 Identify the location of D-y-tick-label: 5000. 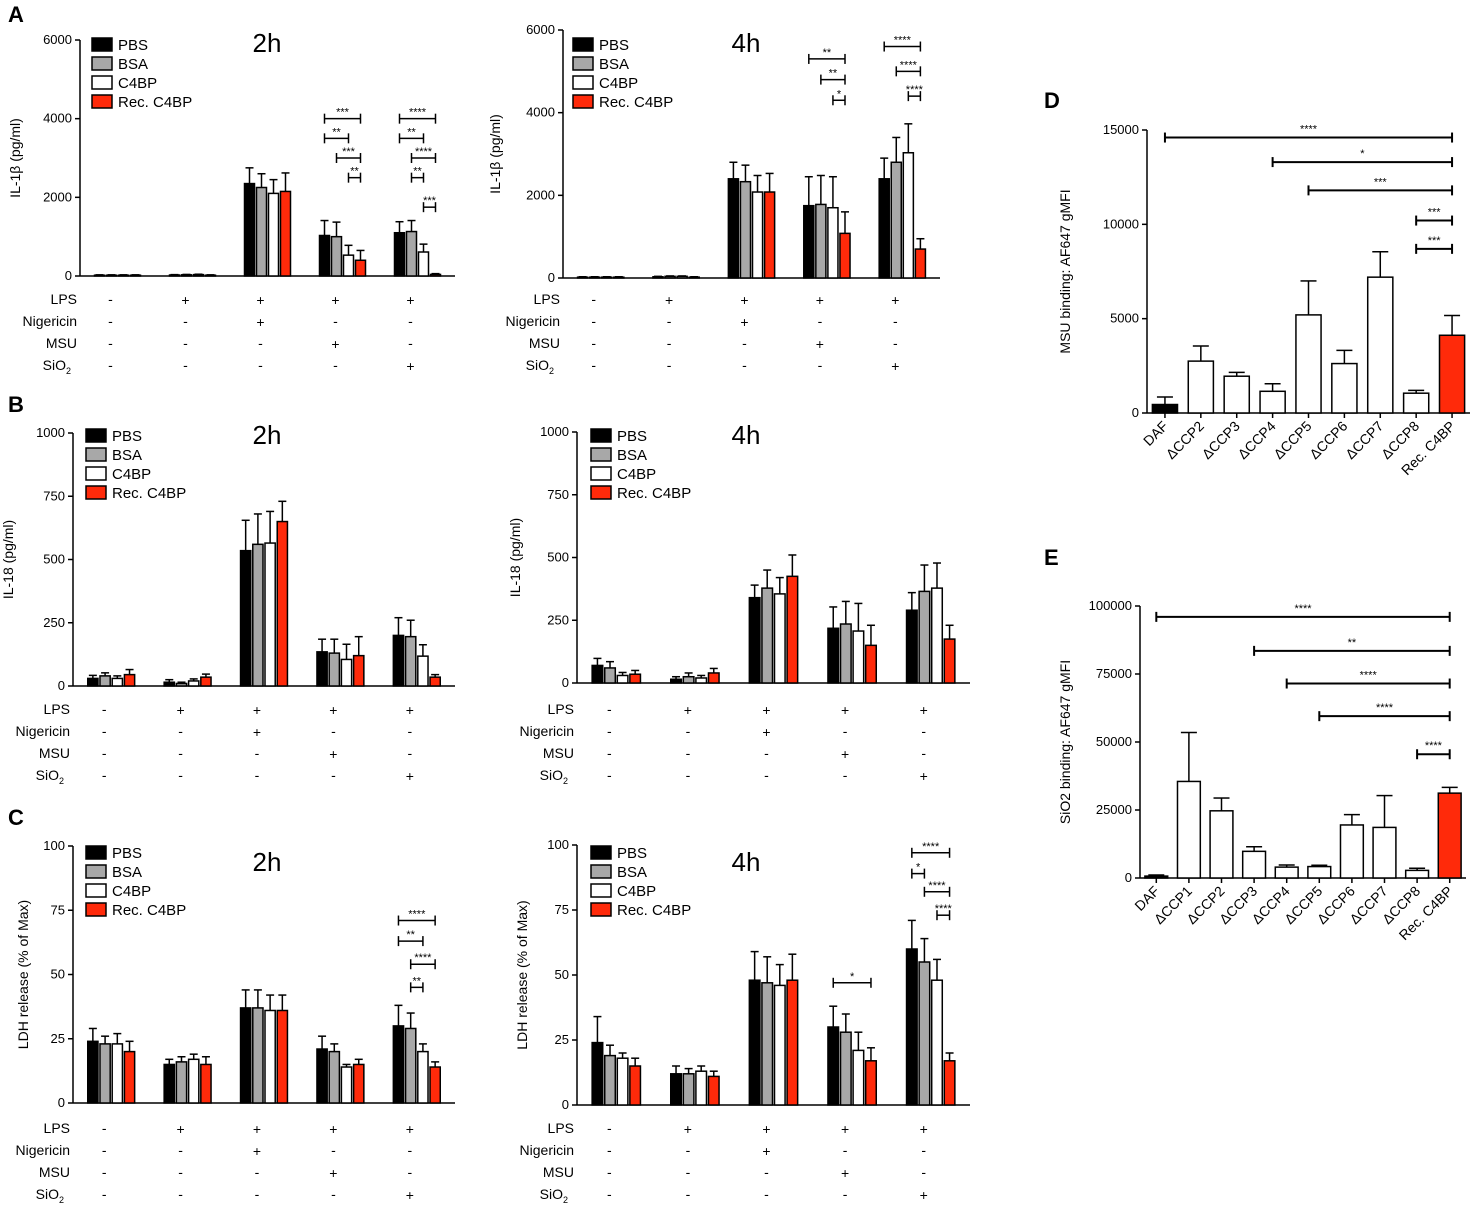
(1124, 318).